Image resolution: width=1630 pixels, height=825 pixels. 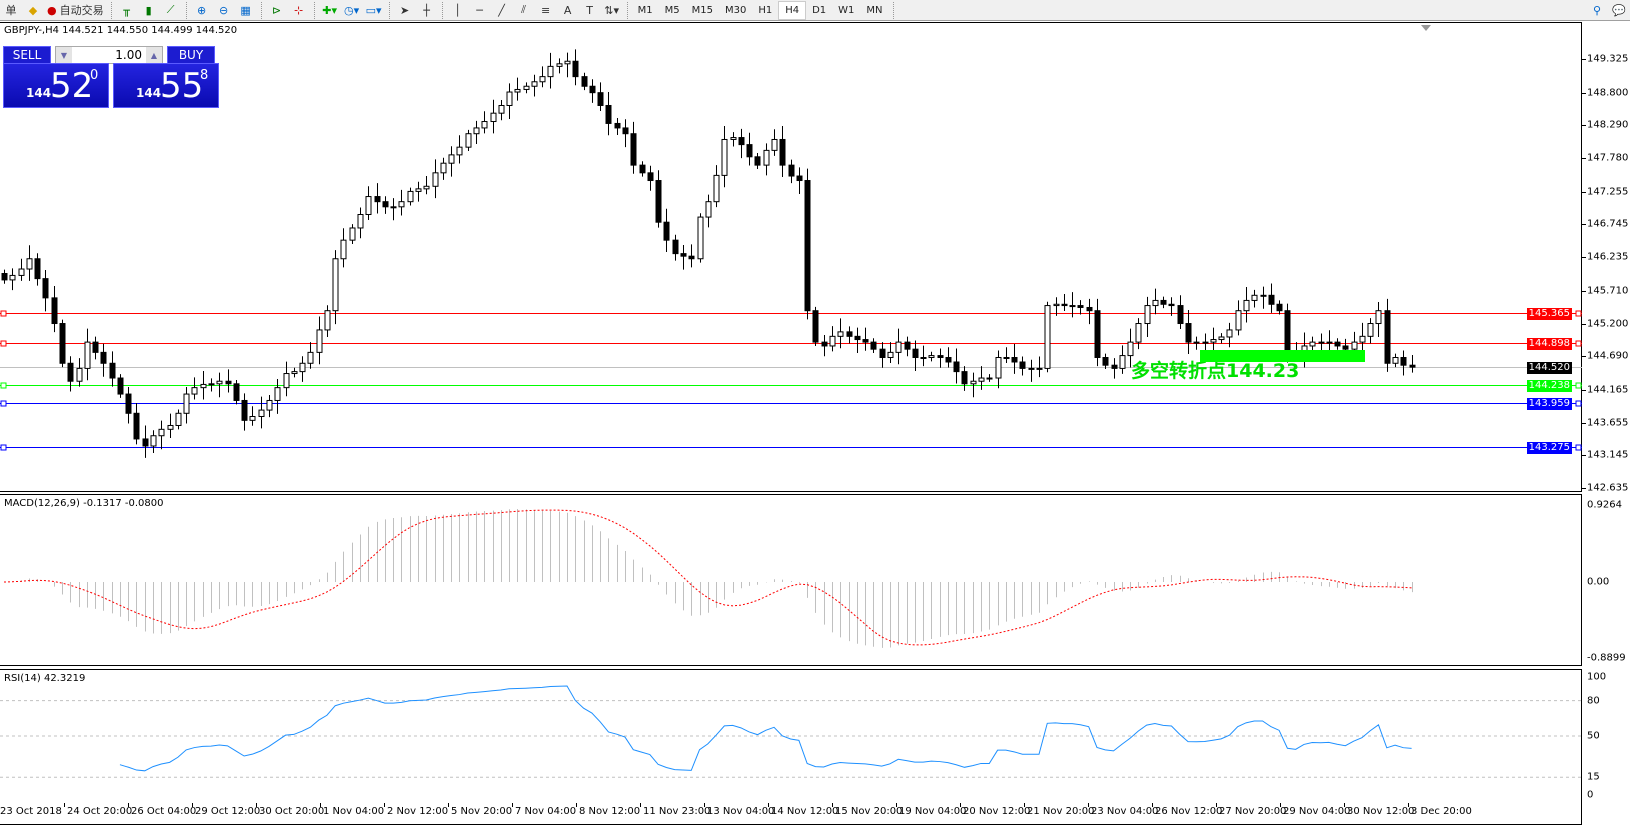 What do you see at coordinates (672, 10) in the screenshot?
I see `timeframe-m5: M5` at bounding box center [672, 10].